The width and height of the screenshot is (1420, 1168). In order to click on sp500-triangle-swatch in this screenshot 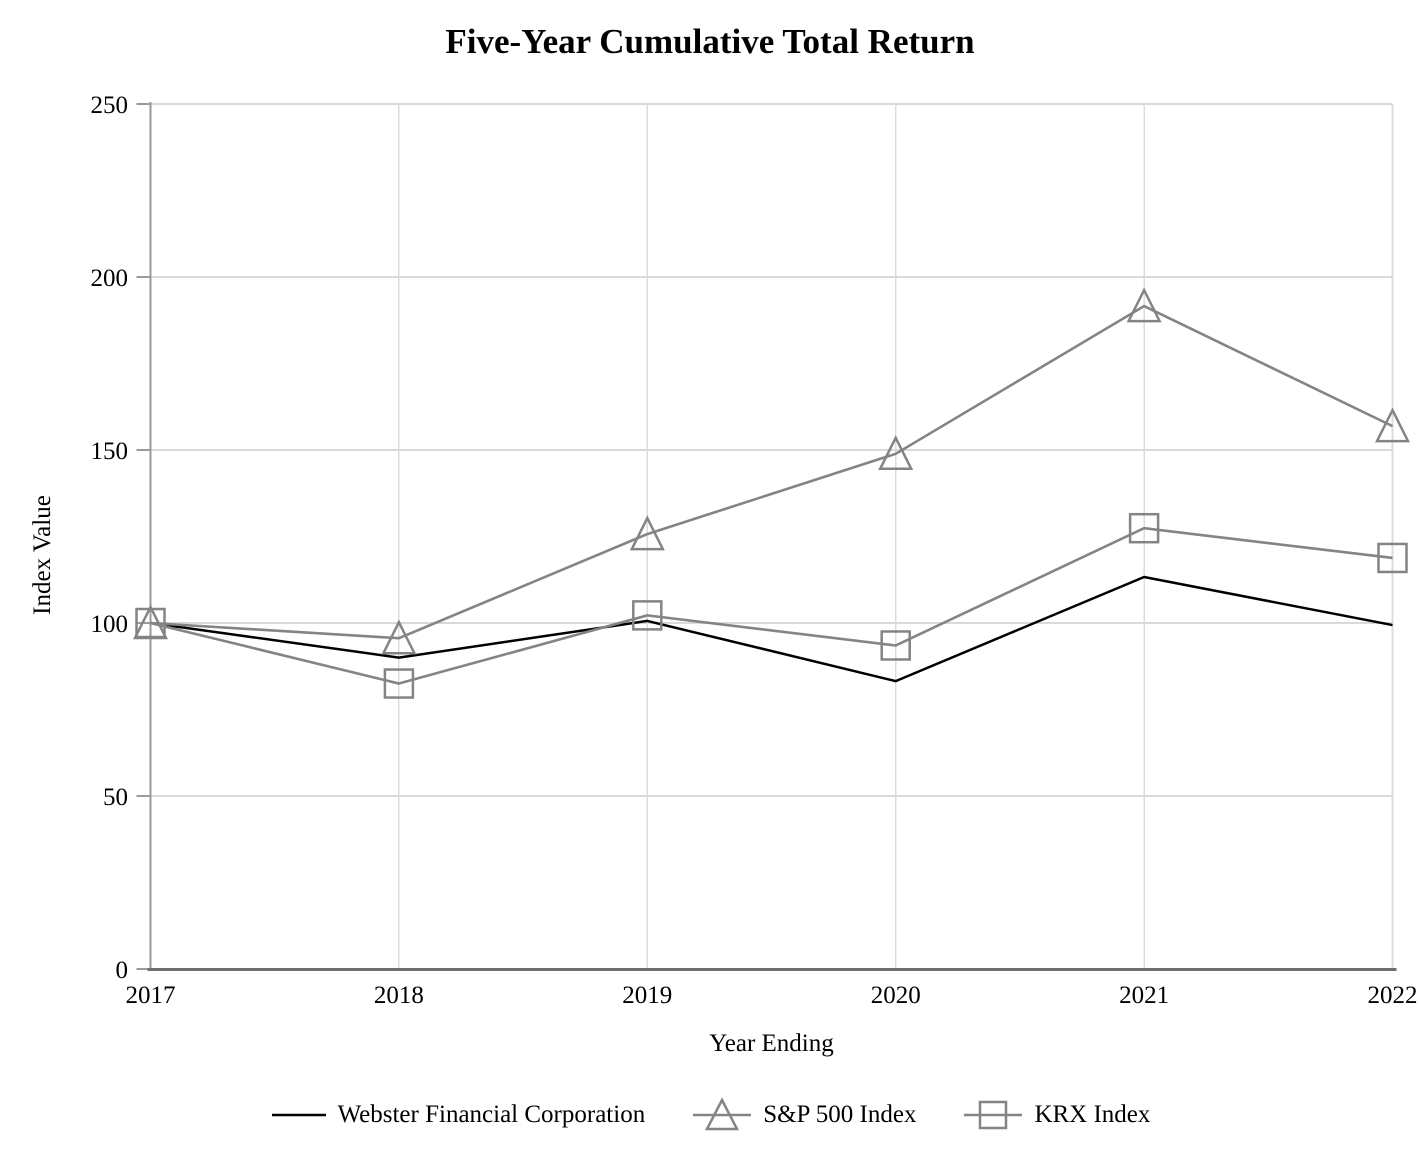, I will do `click(722, 1114)`.